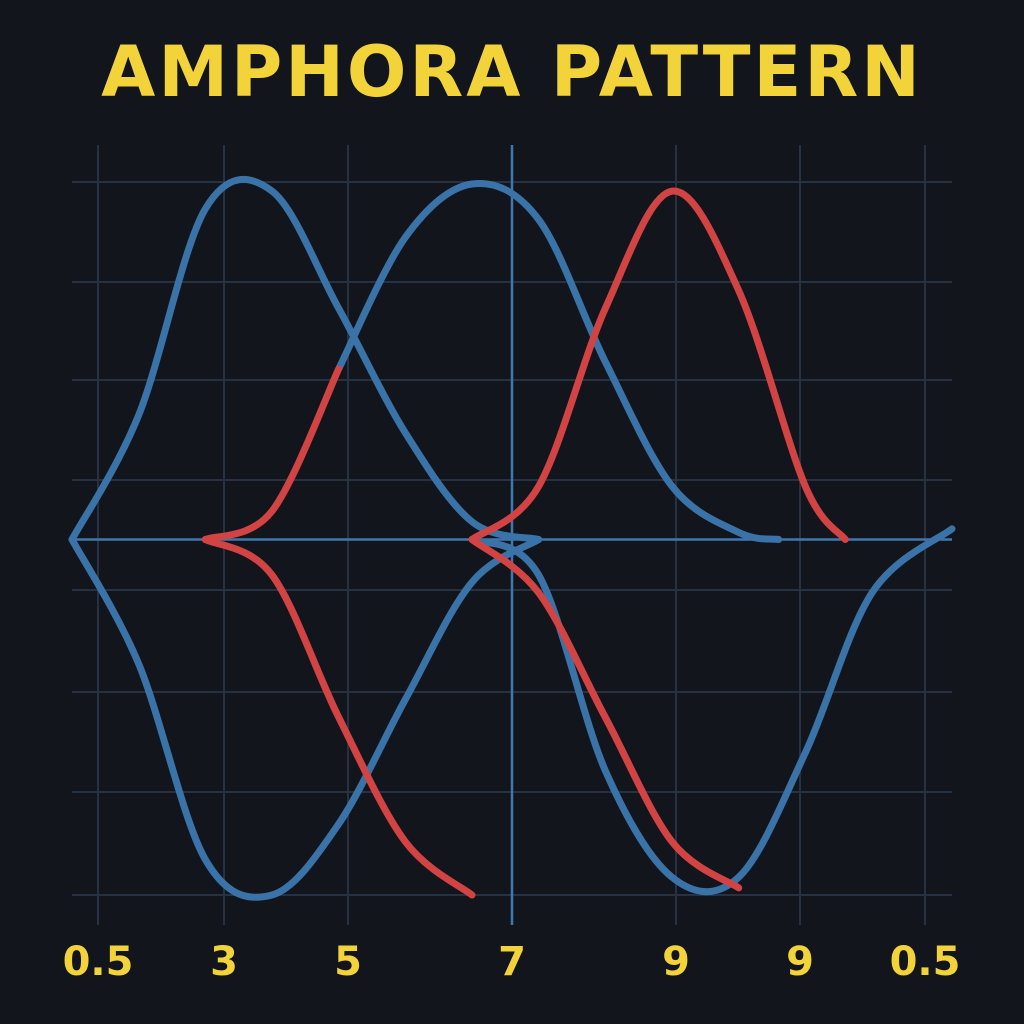 The image size is (1024, 1024). What do you see at coordinates (348, 962) in the screenshot?
I see `x-tick-label: 5` at bounding box center [348, 962].